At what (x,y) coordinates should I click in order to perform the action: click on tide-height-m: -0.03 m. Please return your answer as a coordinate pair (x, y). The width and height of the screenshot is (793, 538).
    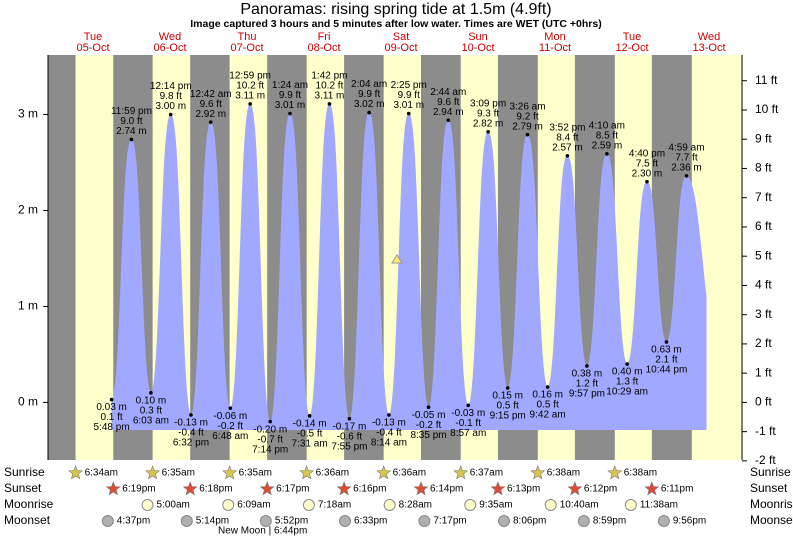
    Looking at the image, I should click on (468, 413).